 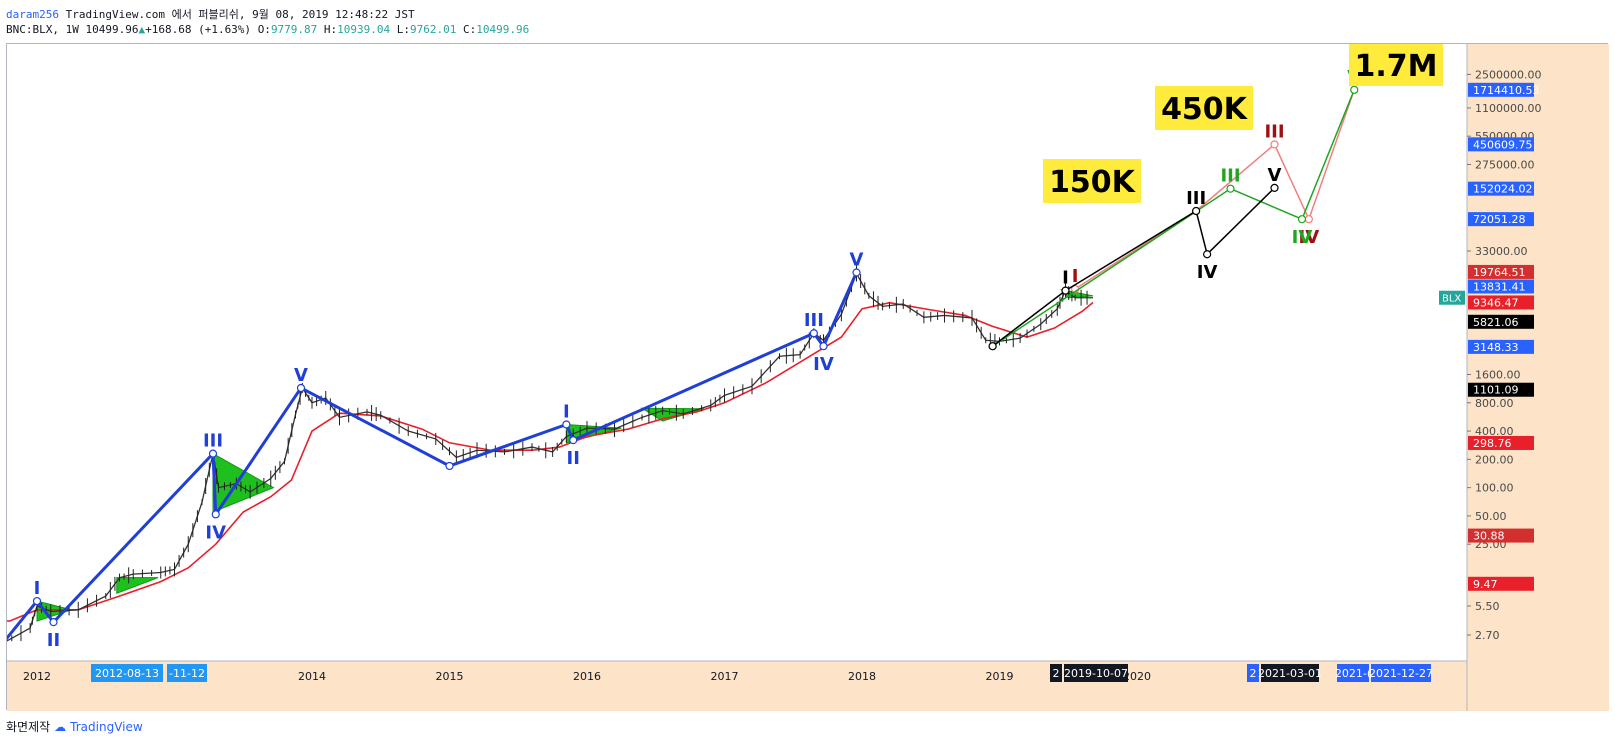 I want to click on green-wave-label: III, so click(x=1230, y=176).